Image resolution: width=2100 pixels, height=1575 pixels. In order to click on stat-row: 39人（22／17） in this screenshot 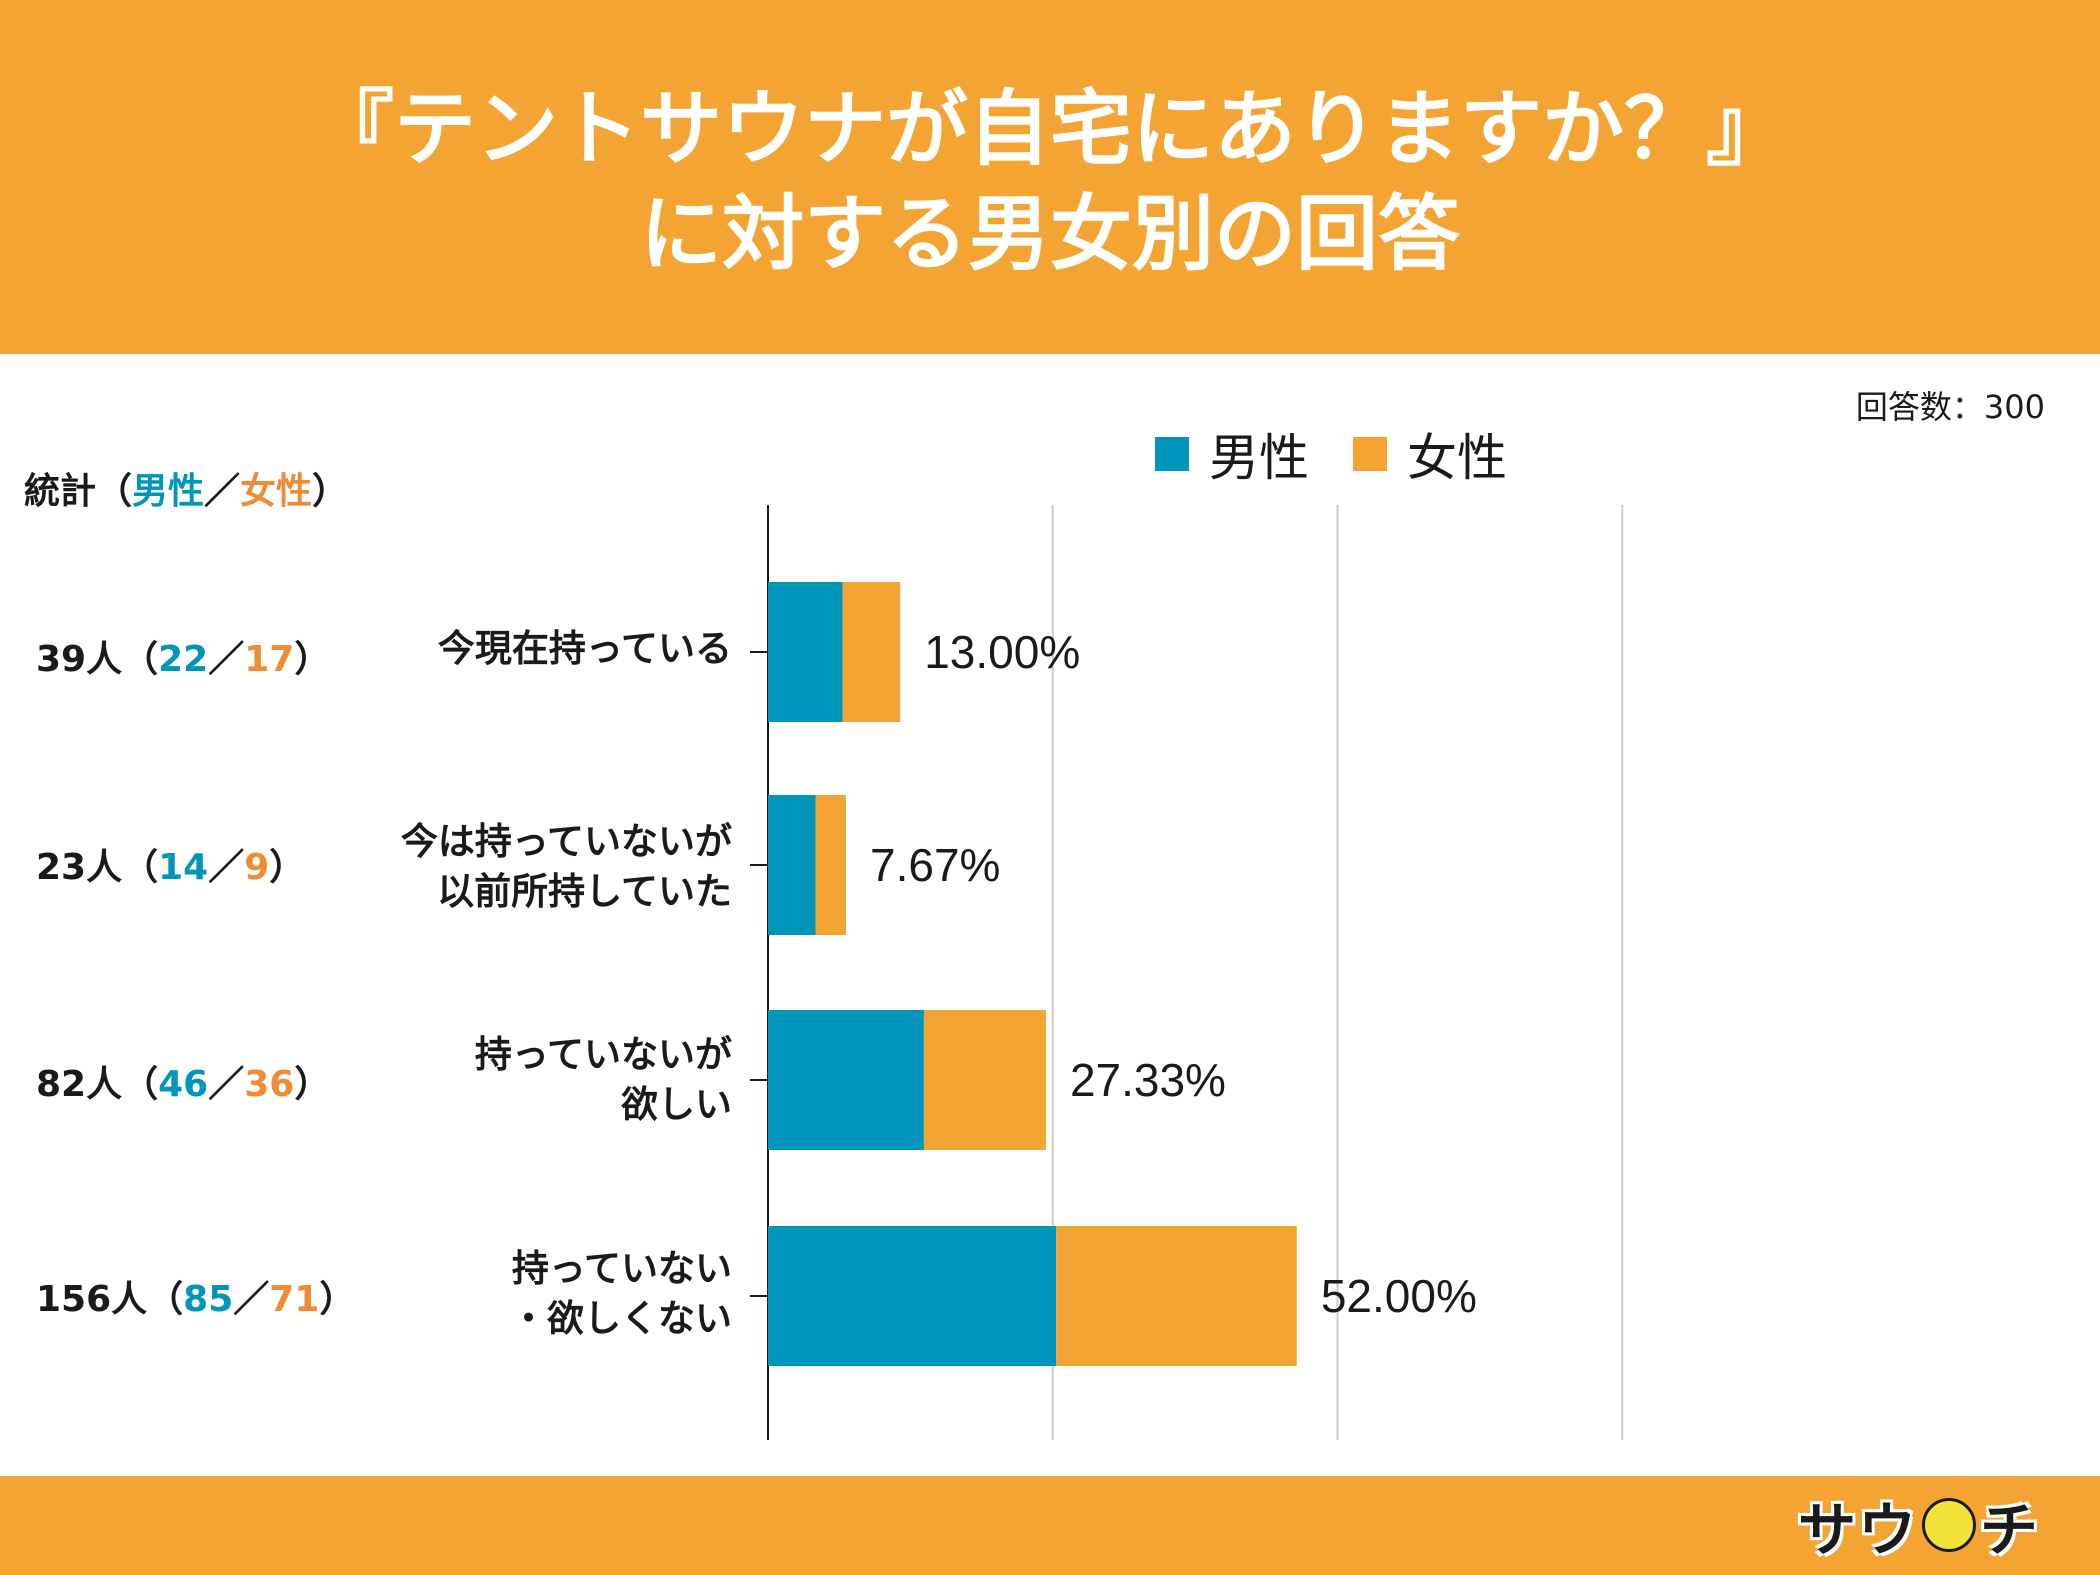, I will do `click(183, 656)`.